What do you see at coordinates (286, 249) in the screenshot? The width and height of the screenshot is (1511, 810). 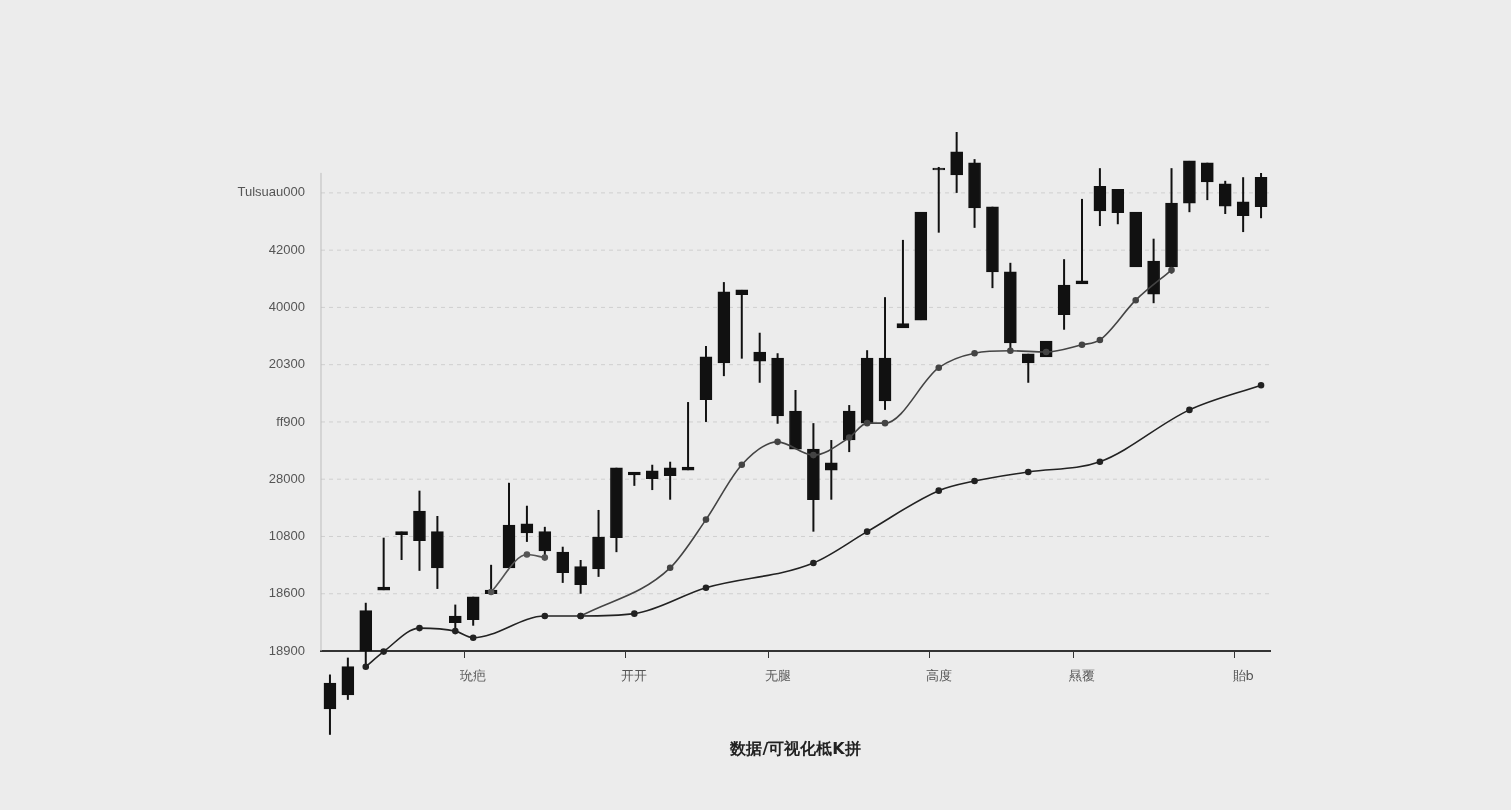 I see `text: 42000` at bounding box center [286, 249].